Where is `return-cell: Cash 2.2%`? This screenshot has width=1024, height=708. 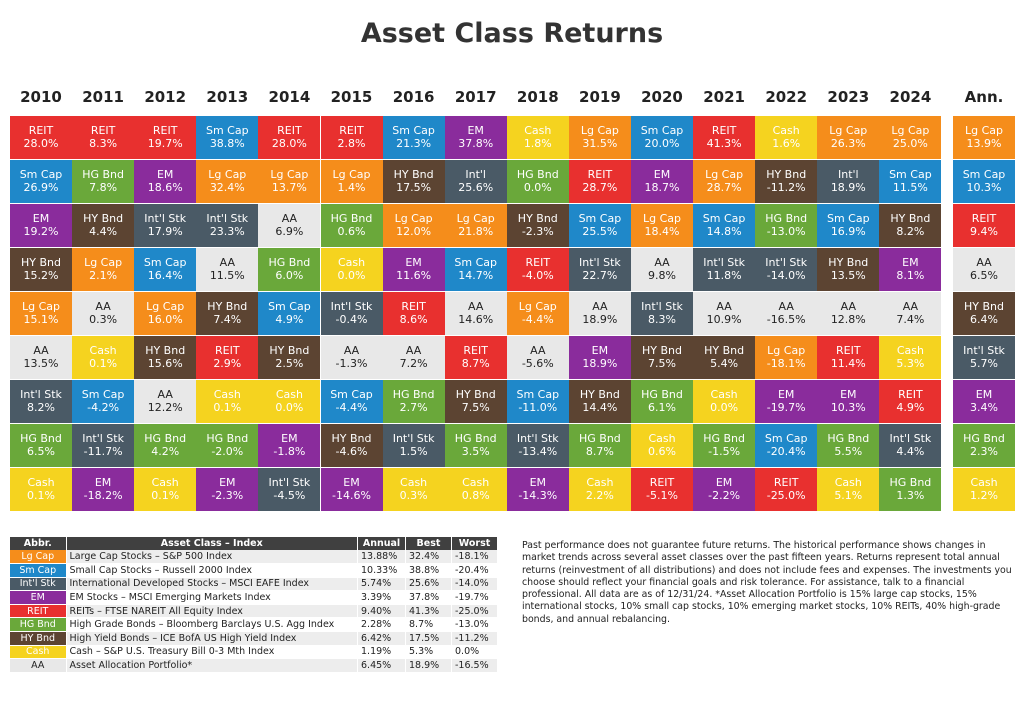 return-cell: Cash 2.2% is located at coordinates (599, 489).